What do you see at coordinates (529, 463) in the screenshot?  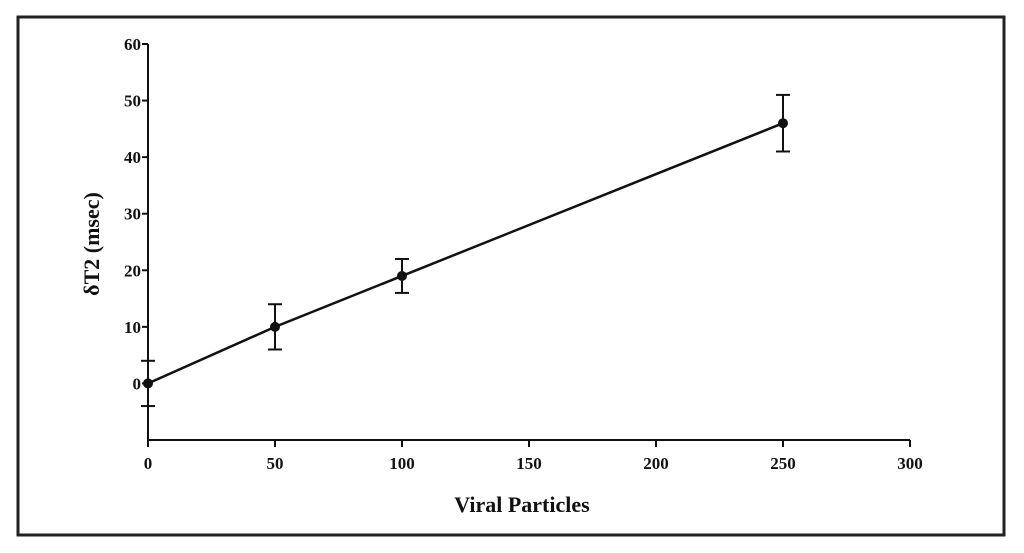 I see `x-tick-label: 150` at bounding box center [529, 463].